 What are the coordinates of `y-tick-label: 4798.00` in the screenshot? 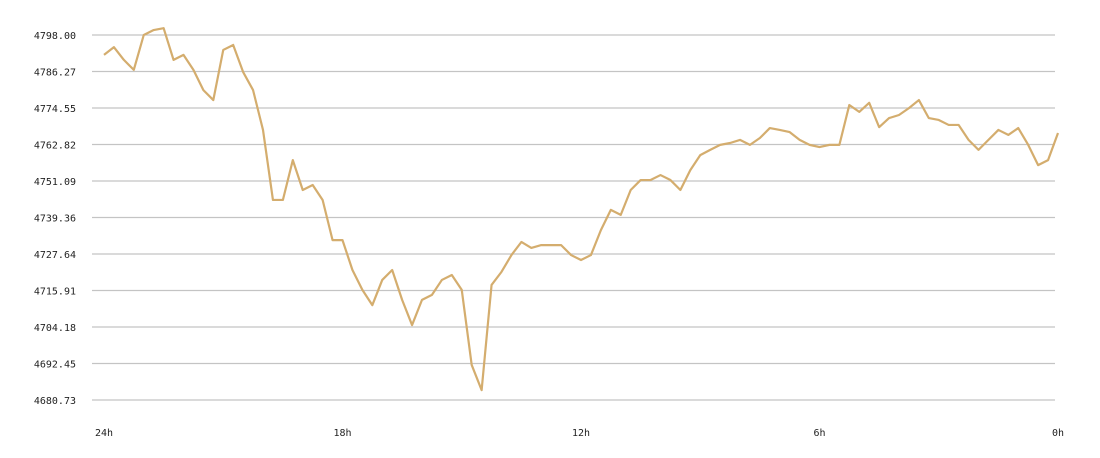 It's located at (55, 36).